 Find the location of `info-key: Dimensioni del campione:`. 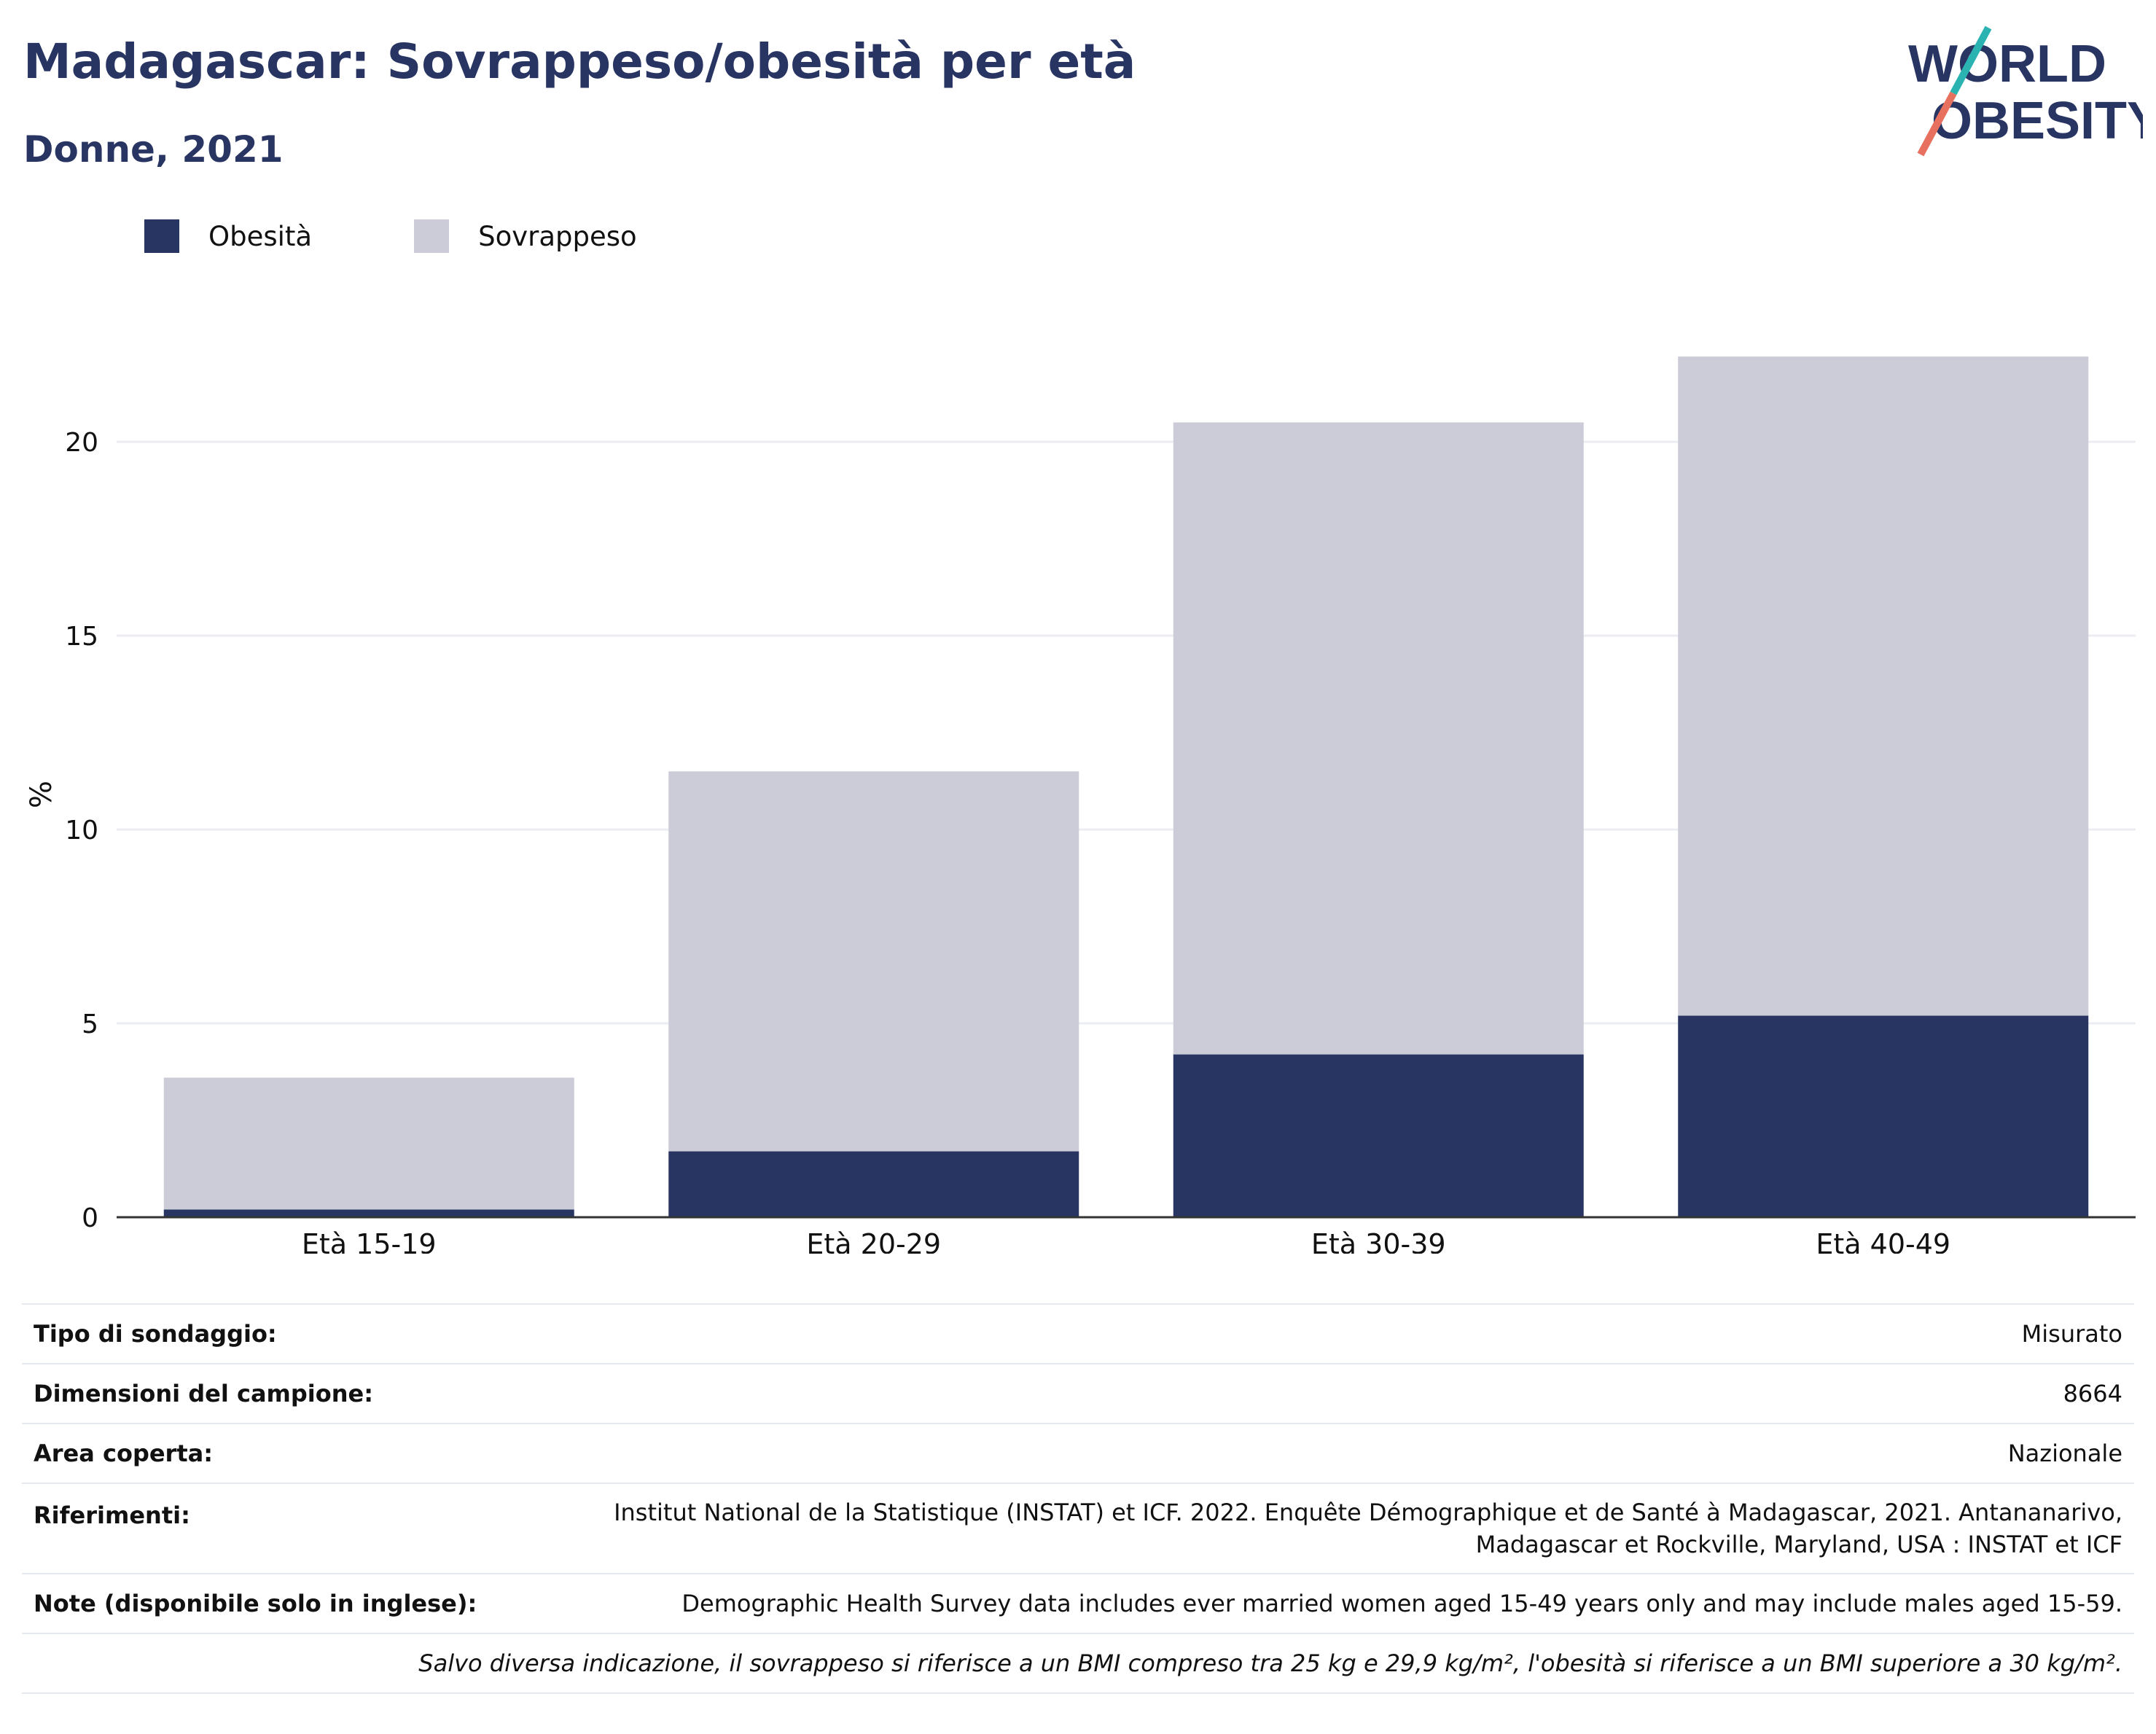

info-key: Dimensioni del campione: is located at coordinates (296, 1393).